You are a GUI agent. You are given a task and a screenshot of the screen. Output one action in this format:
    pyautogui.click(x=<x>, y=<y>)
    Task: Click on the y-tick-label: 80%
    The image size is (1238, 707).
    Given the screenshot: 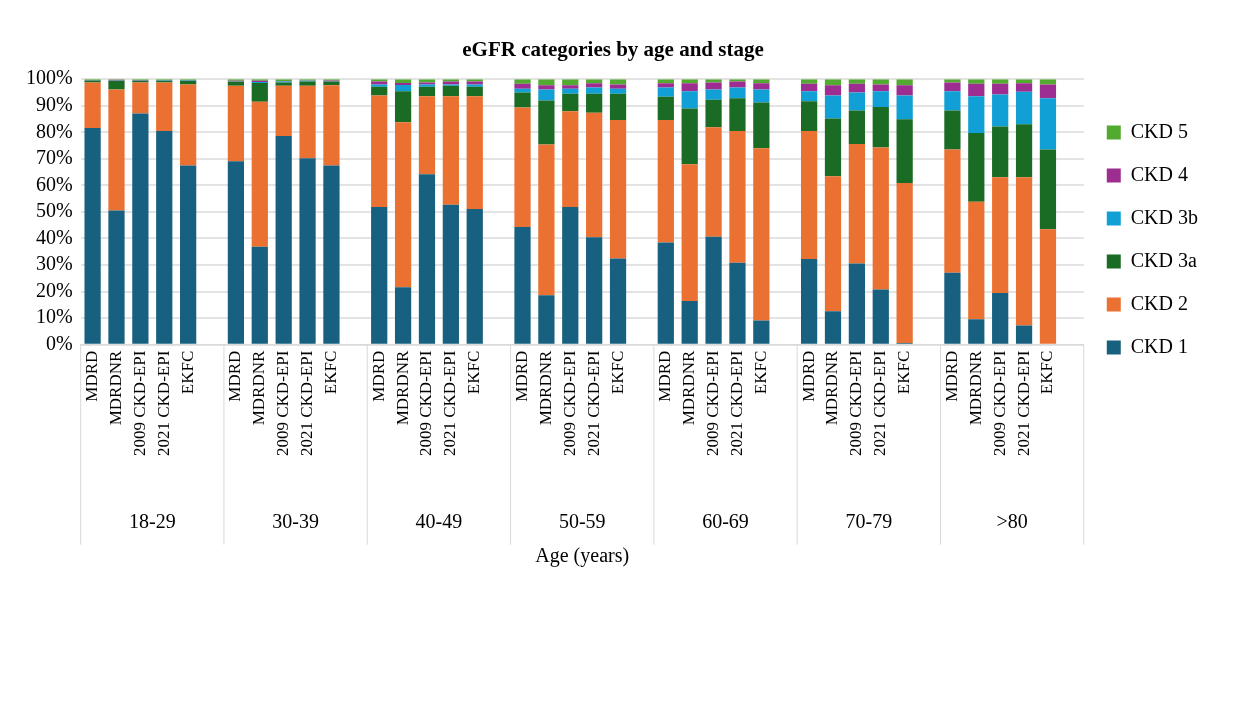 What is the action you would take?
    pyautogui.click(x=54, y=130)
    